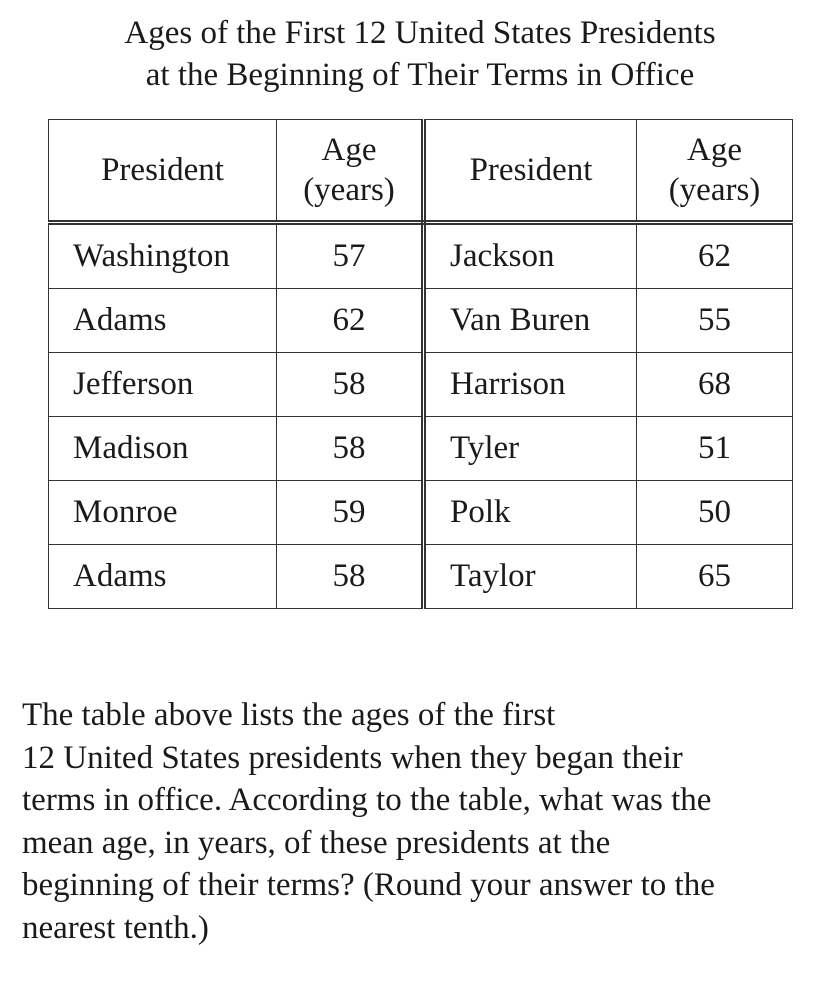 This screenshot has height=982, width=840. I want to click on president-name: Jefferson, so click(162, 384).